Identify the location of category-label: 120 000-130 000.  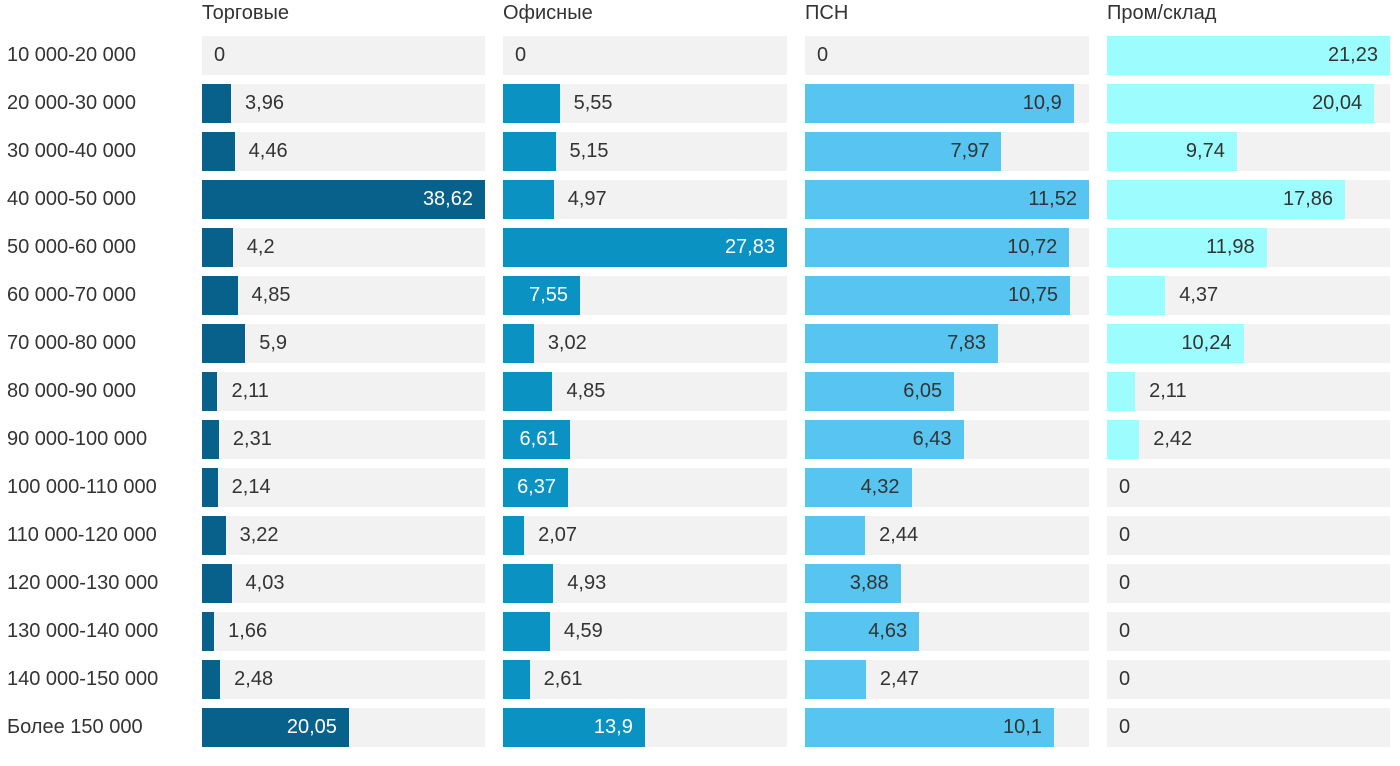
(83, 583).